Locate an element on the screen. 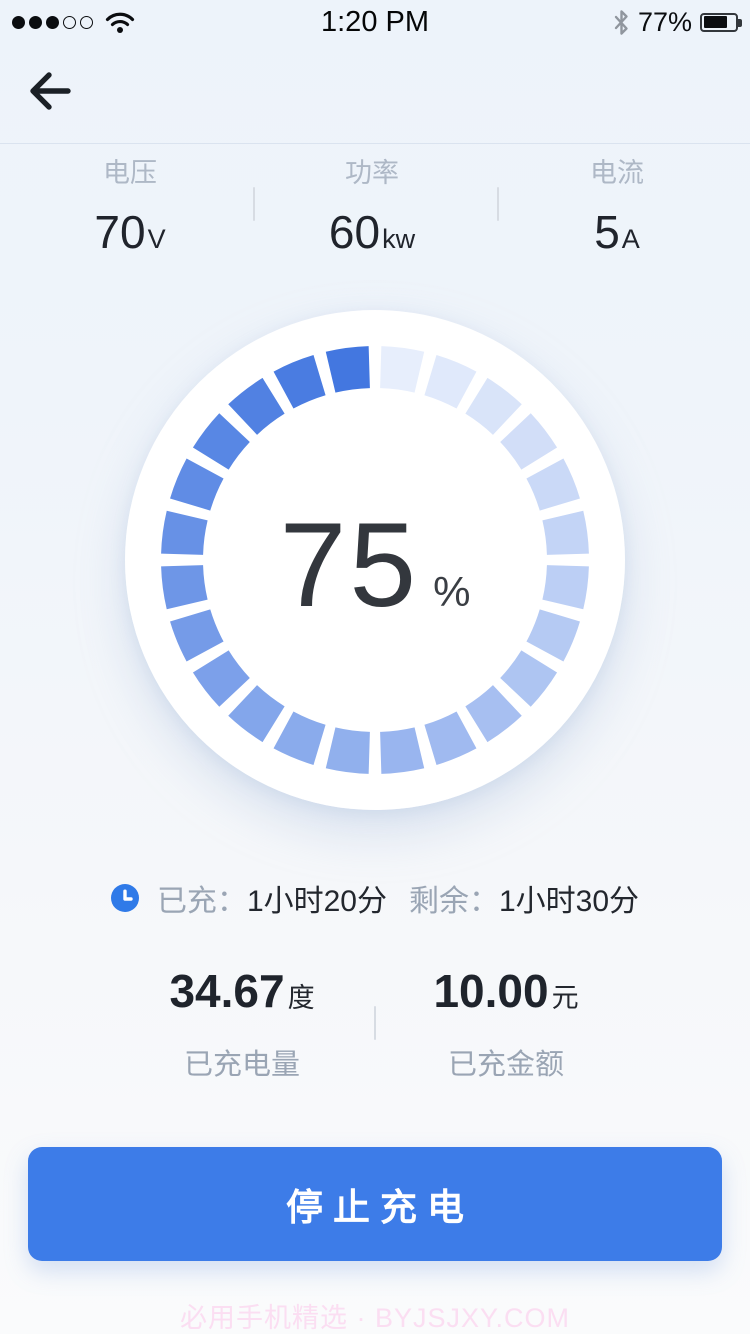 Image resolution: width=750 pixels, height=1334 pixels. stop-charging-label: 停止充电 is located at coordinates (380, 1207).